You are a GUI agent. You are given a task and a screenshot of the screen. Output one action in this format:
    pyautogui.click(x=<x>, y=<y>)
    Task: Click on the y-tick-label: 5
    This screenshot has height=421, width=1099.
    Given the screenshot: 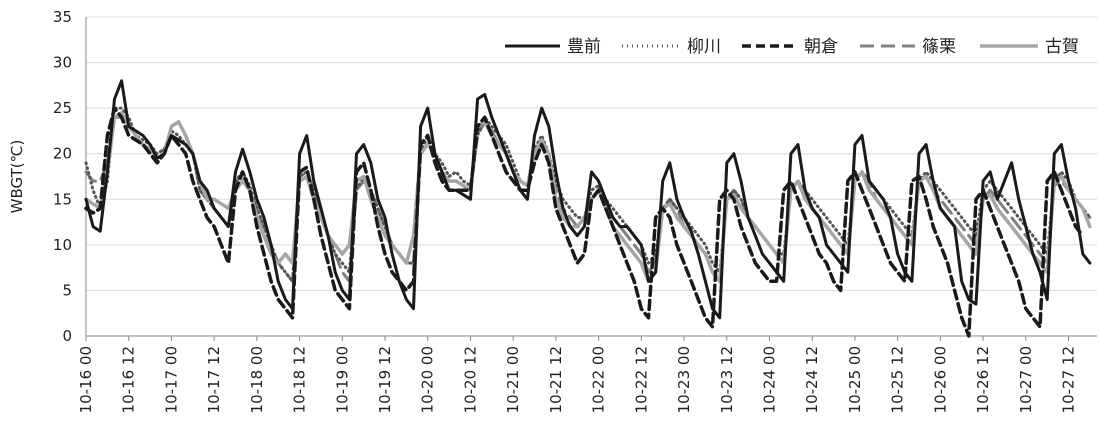 What is the action you would take?
    pyautogui.click(x=67, y=290)
    